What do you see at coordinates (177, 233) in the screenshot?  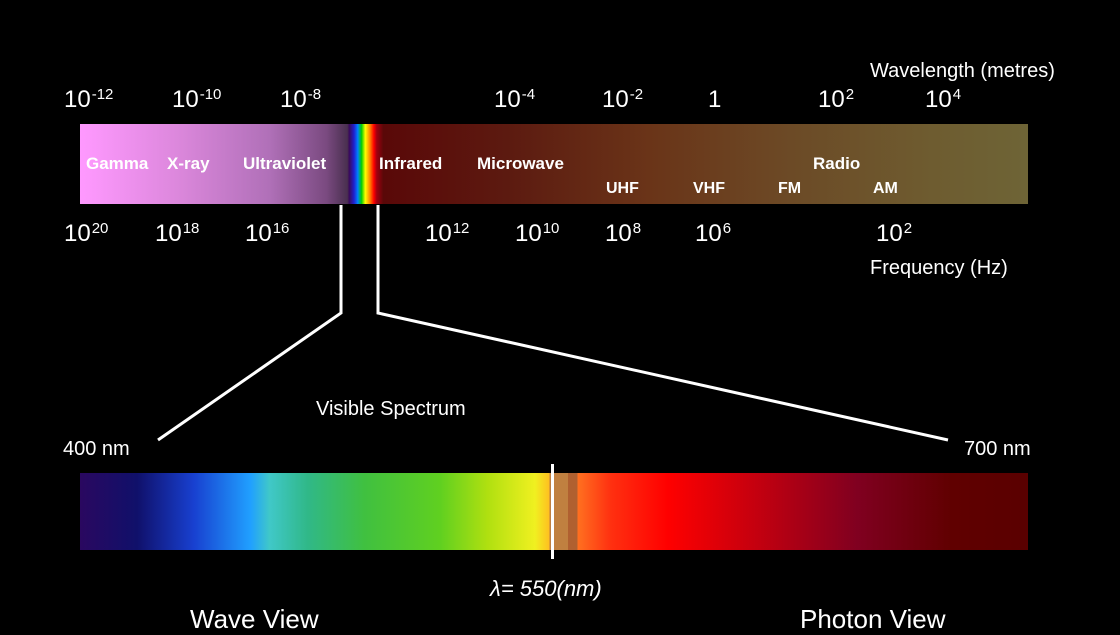 I see `frequency-tick: 1018` at bounding box center [177, 233].